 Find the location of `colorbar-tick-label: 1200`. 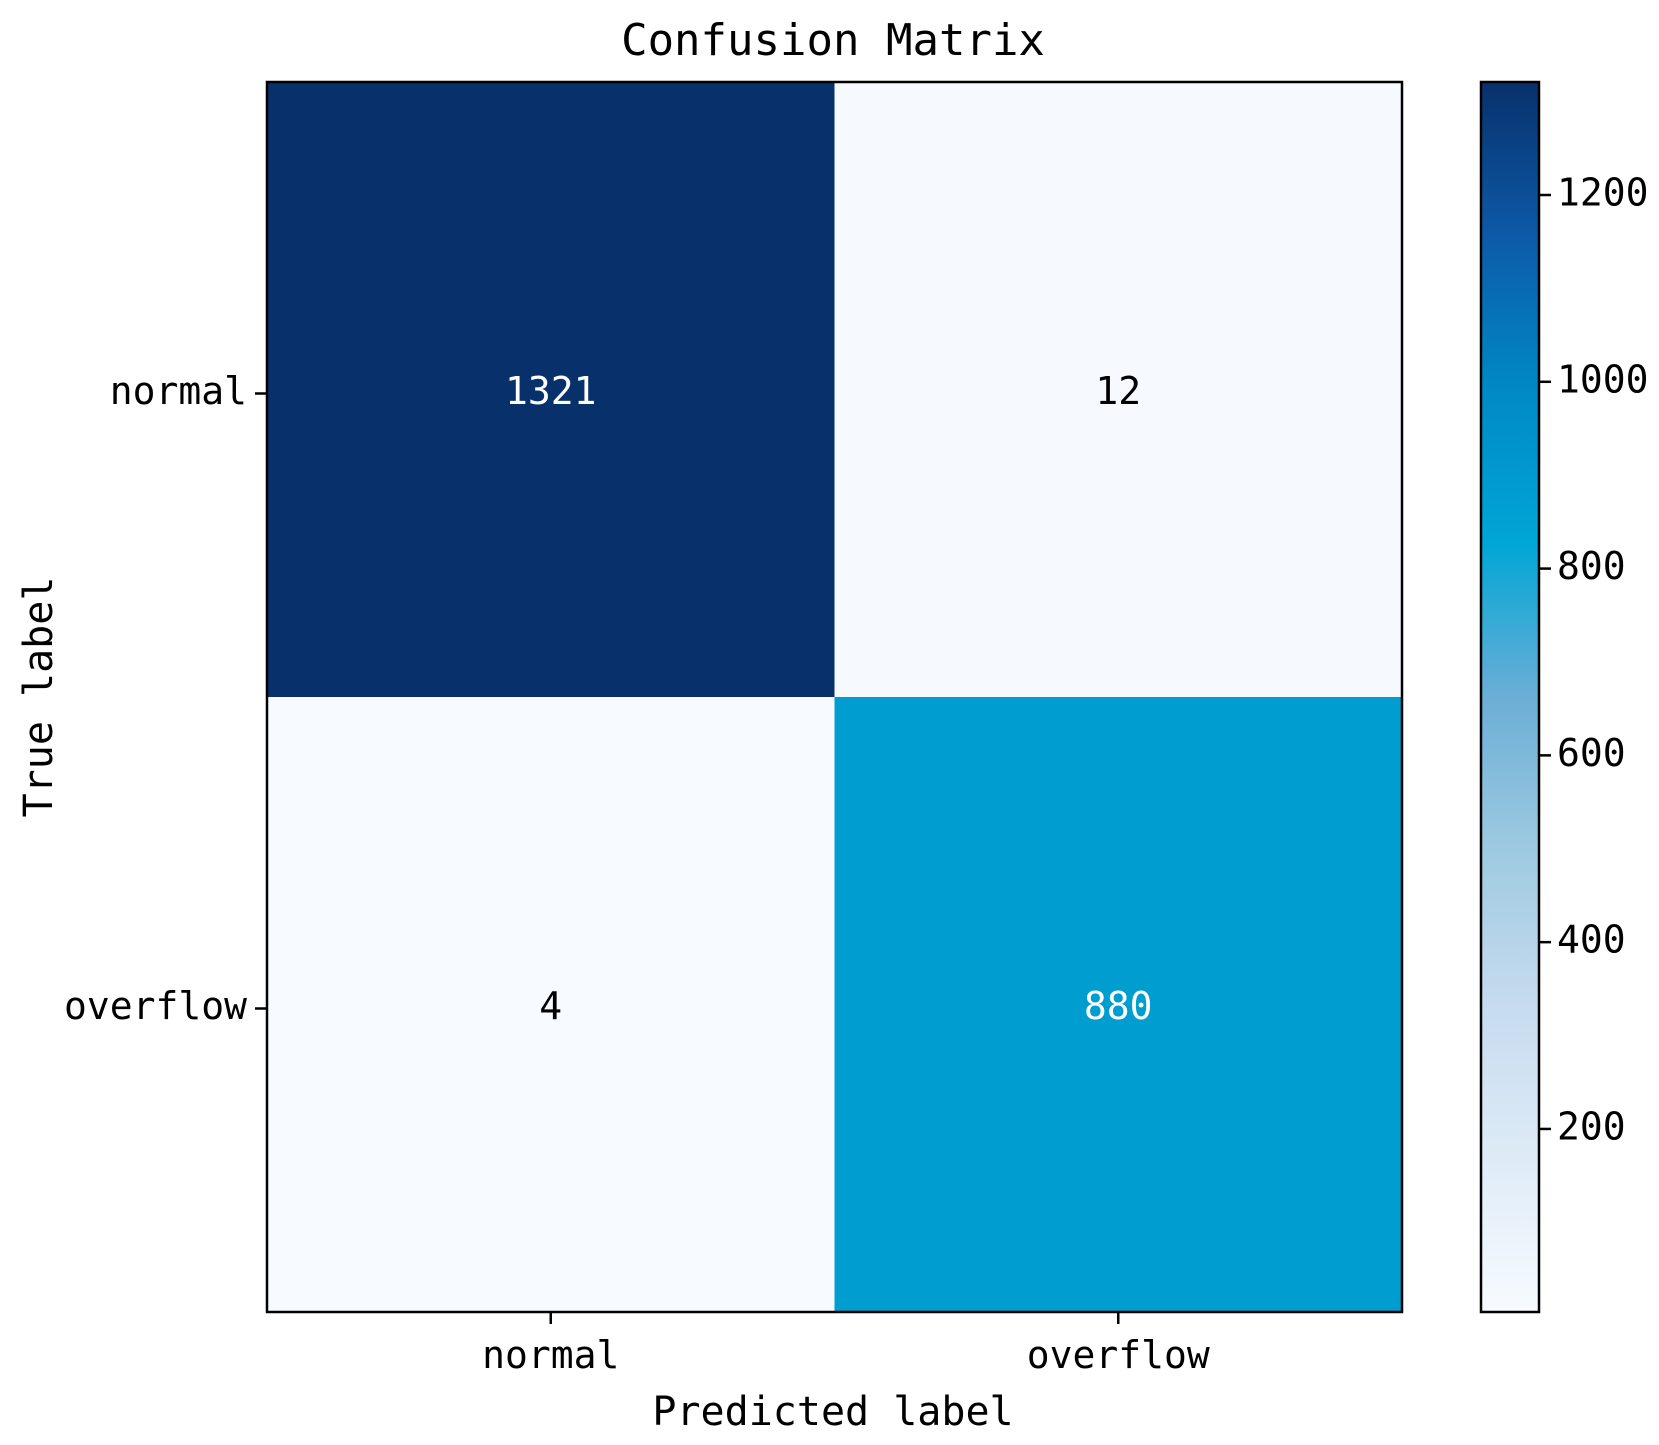

colorbar-tick-label: 1200 is located at coordinates (1603, 193).